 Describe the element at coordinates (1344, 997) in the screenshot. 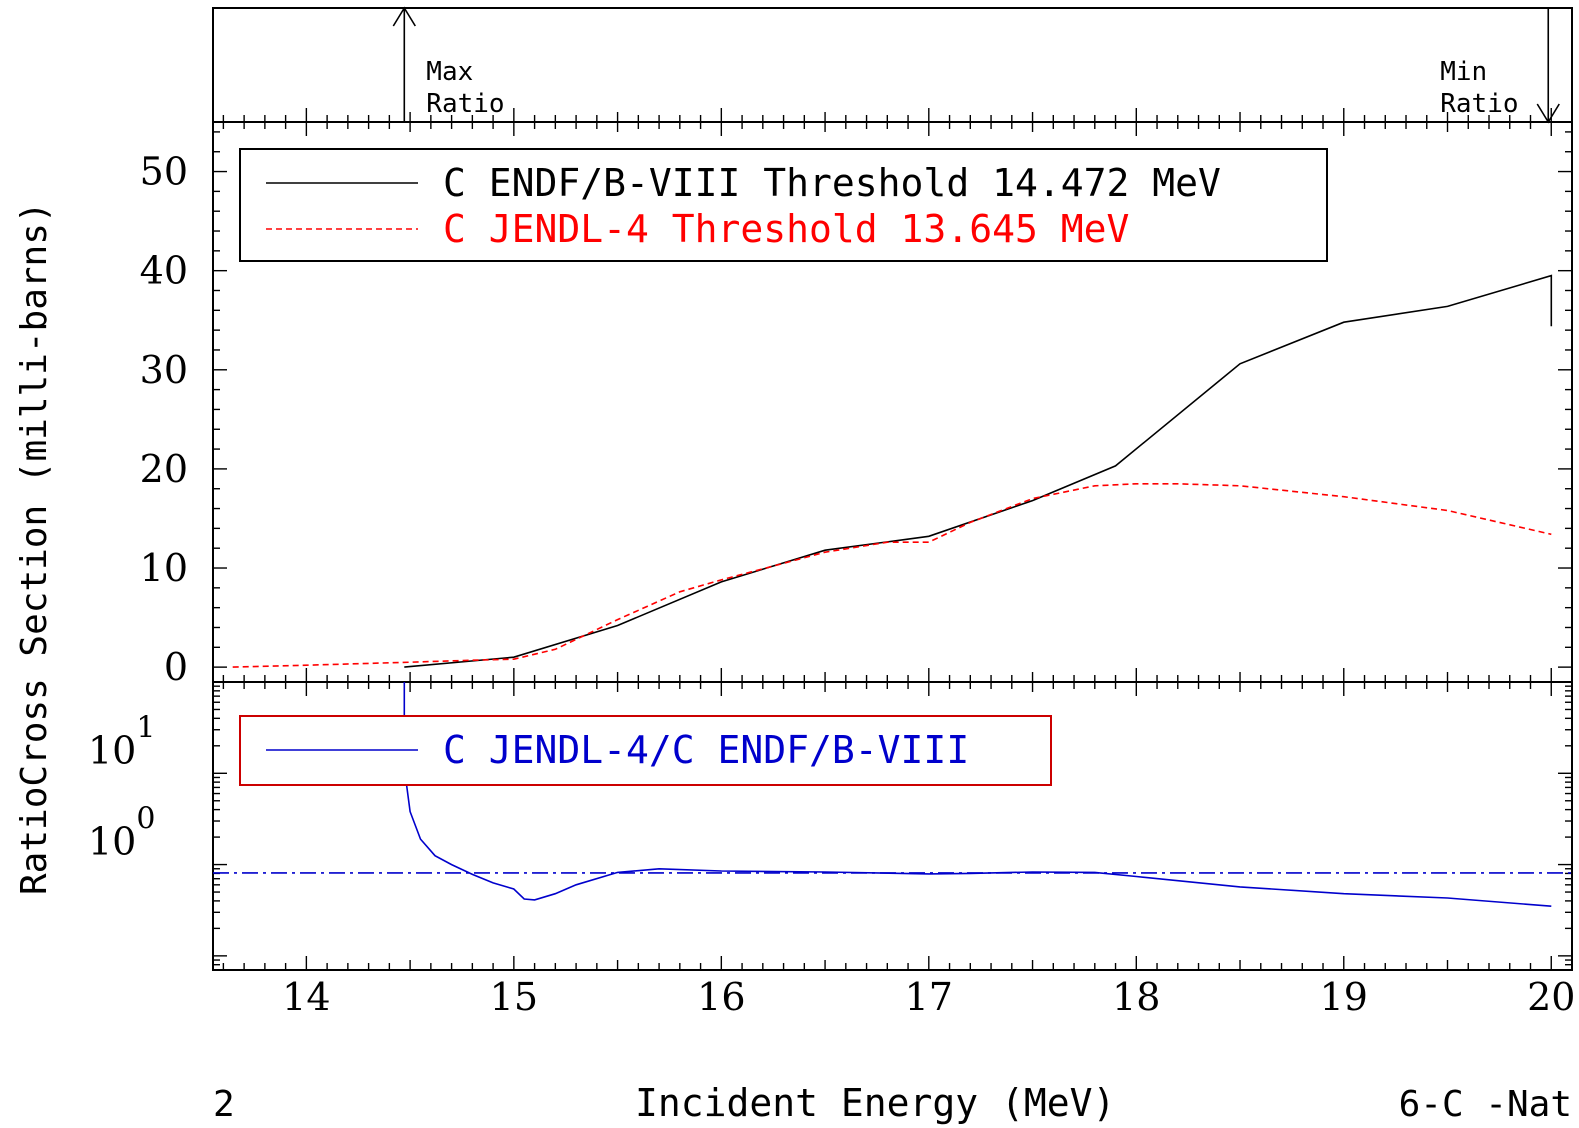

I see `x-tick-label: 19` at that location.